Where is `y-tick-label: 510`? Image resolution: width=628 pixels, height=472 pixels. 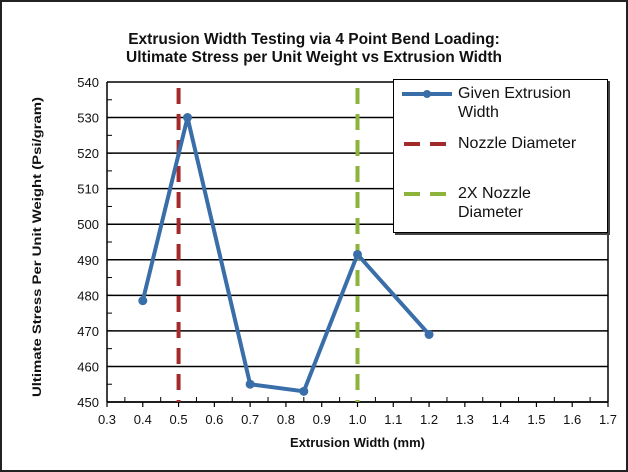 y-tick-label: 510 is located at coordinates (88, 189).